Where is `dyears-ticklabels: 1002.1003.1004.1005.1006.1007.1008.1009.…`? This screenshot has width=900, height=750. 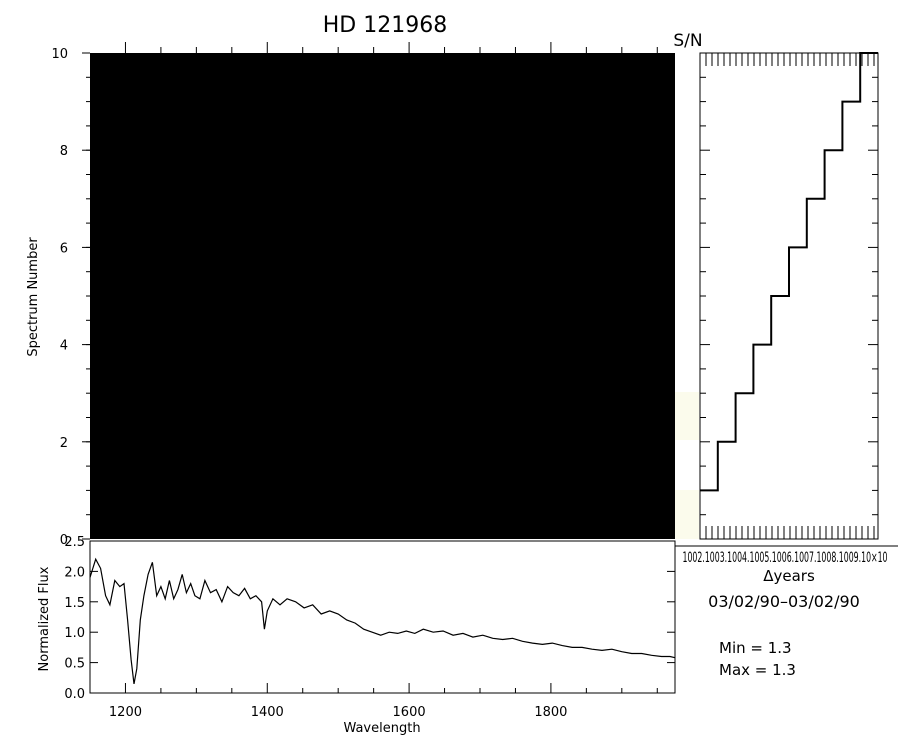
dyears-ticklabels: 1002.1003.1004.1005.1006.1007.1008.1009.… is located at coordinates (785, 558).